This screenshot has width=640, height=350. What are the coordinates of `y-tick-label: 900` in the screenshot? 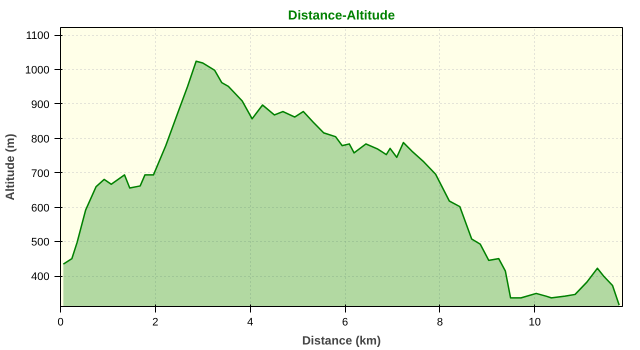 It's located at (40, 104).